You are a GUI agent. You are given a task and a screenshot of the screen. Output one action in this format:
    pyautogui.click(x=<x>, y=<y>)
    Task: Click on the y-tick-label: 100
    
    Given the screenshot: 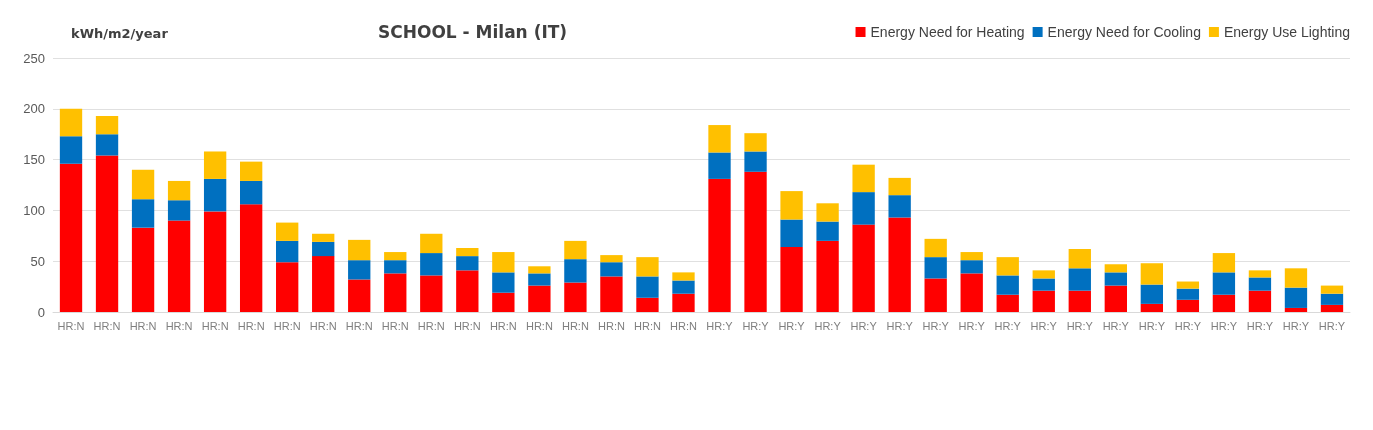 What is the action you would take?
    pyautogui.click(x=34, y=210)
    